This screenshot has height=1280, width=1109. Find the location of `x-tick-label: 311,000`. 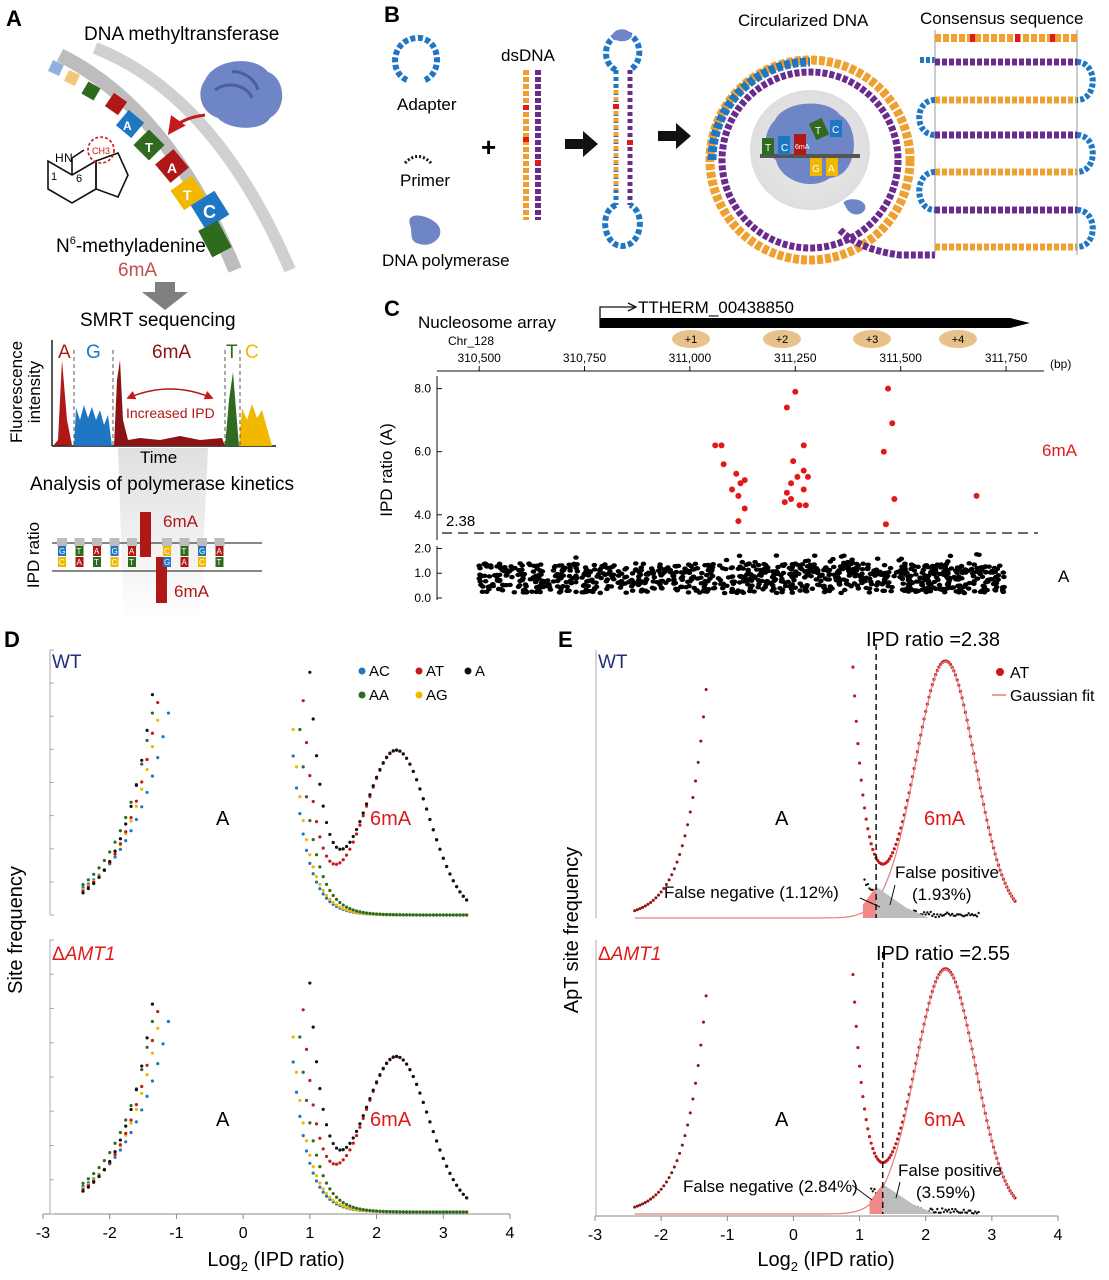

x-tick-label: 311,000 is located at coordinates (690, 358).